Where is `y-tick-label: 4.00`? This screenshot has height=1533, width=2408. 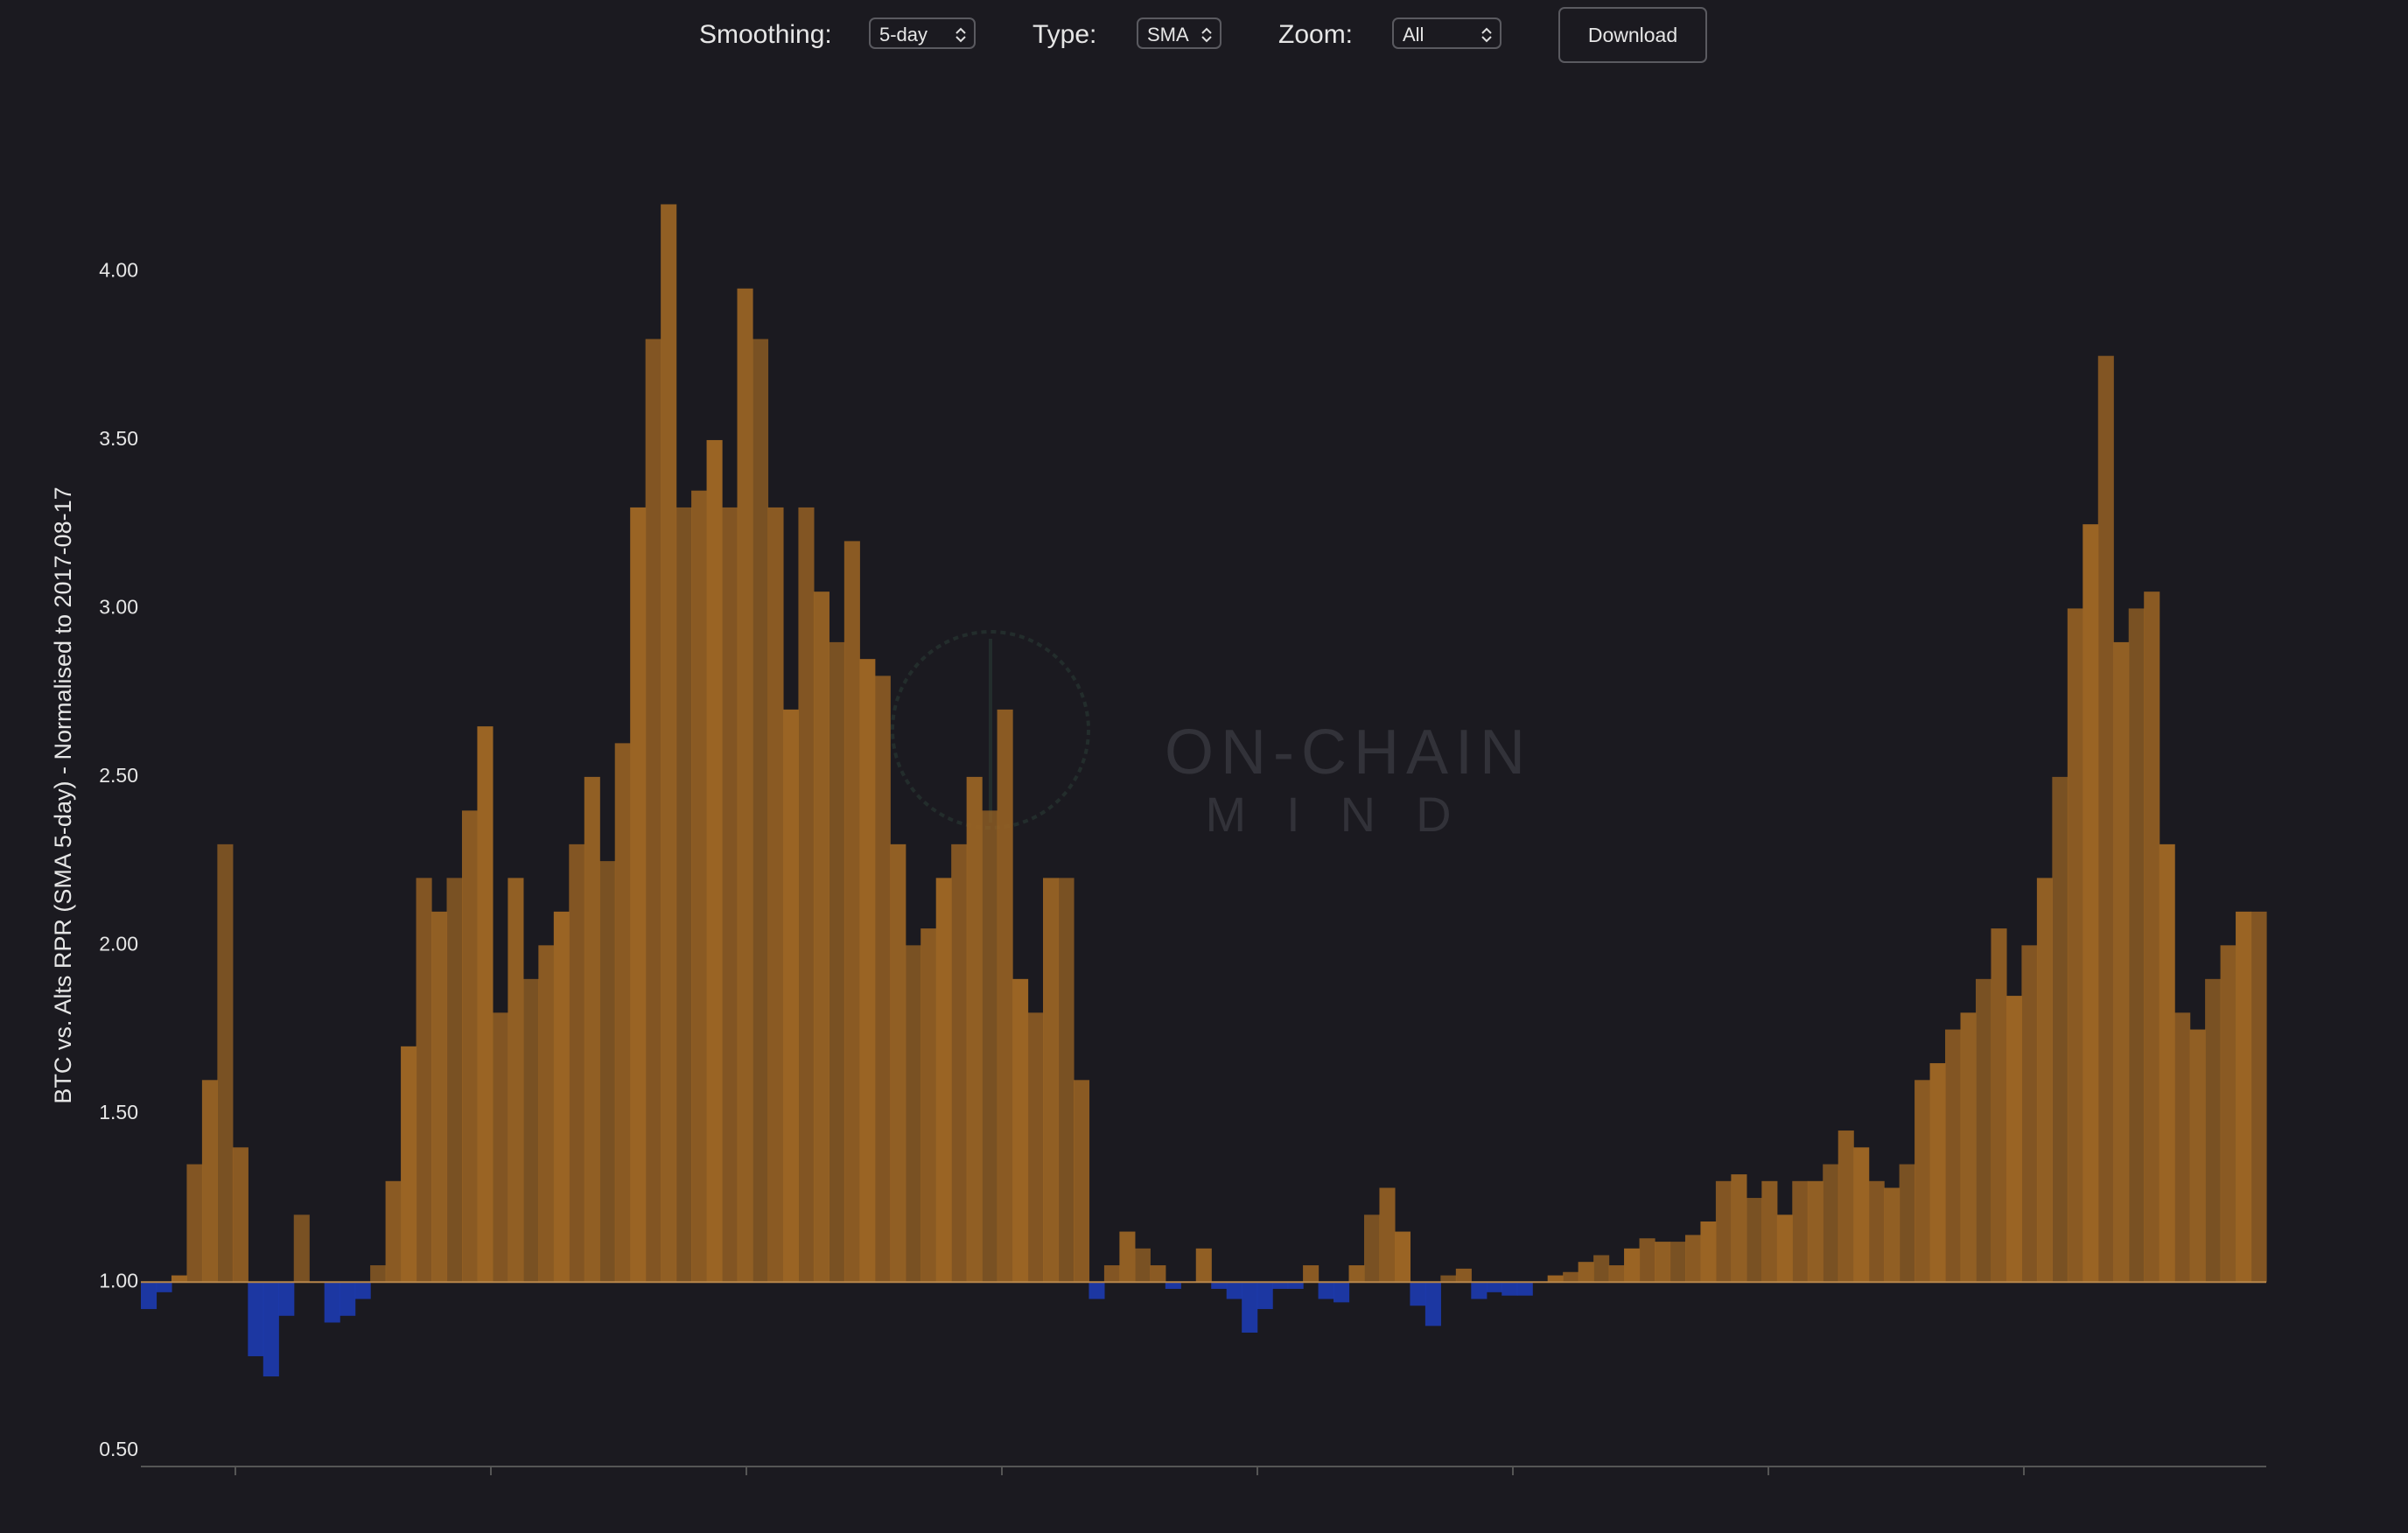 y-tick-label: 4.00 is located at coordinates (118, 270).